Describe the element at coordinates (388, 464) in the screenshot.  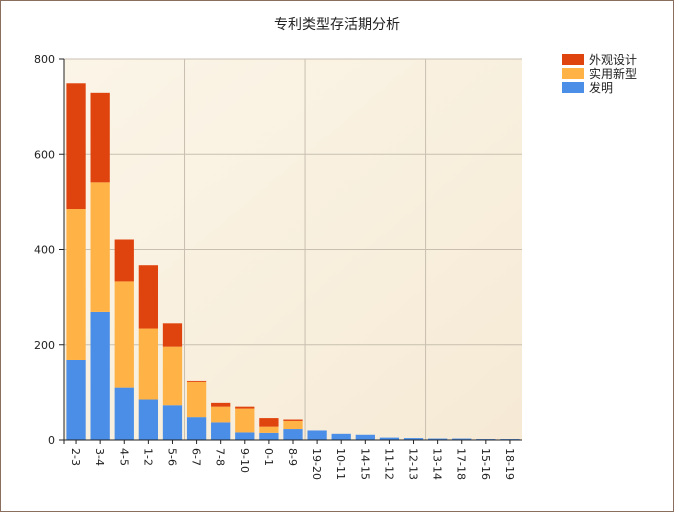
I see `x-tick-label: 11-12` at that location.